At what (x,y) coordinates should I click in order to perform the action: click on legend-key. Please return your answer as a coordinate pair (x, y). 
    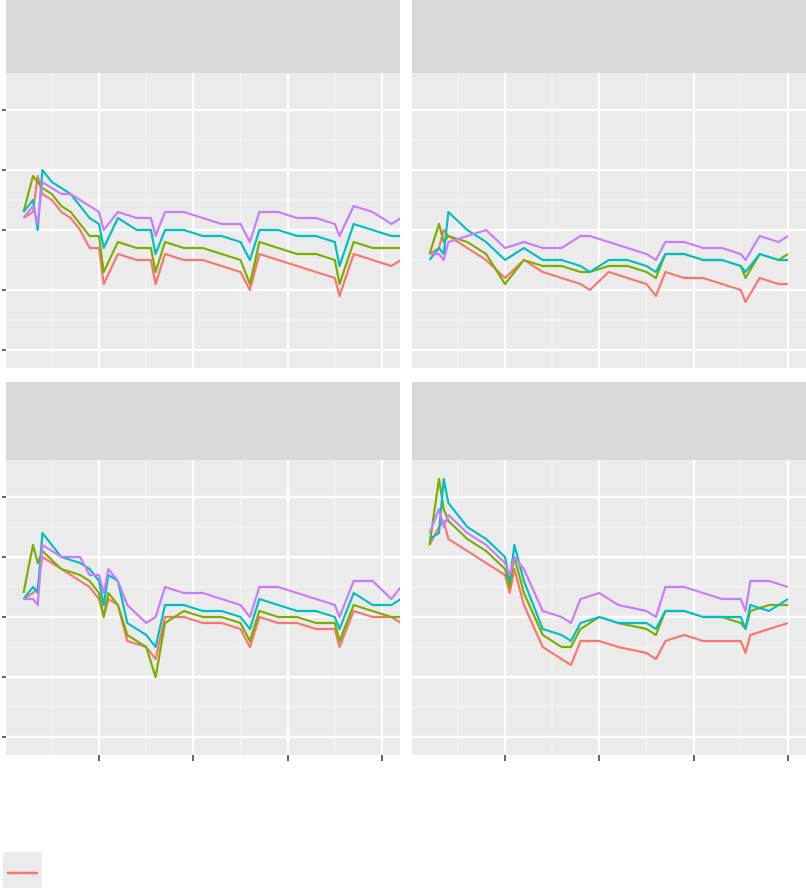
    Looking at the image, I should click on (22, 870).